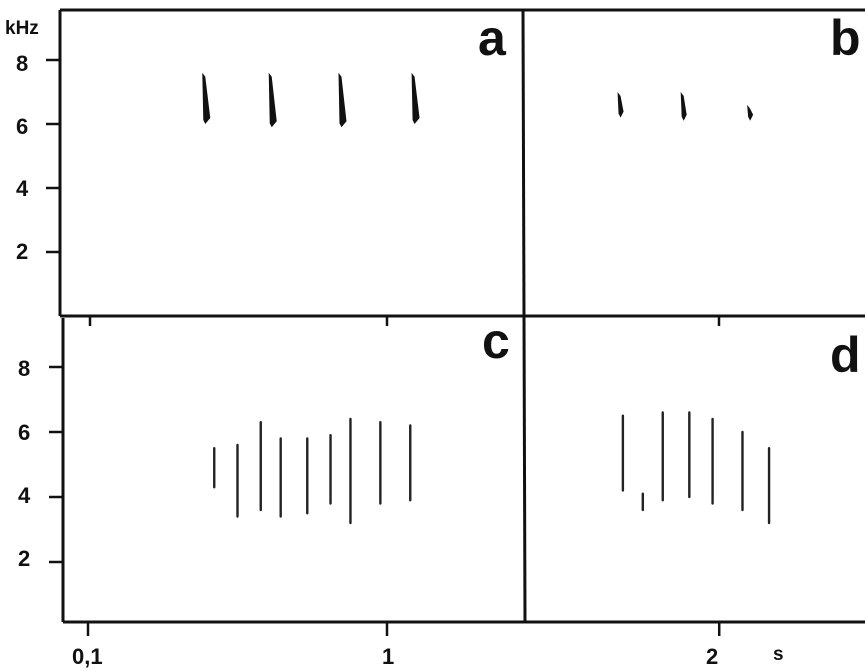 This screenshot has height=671, width=865. I want to click on panel-label-a: a, so click(492, 38).